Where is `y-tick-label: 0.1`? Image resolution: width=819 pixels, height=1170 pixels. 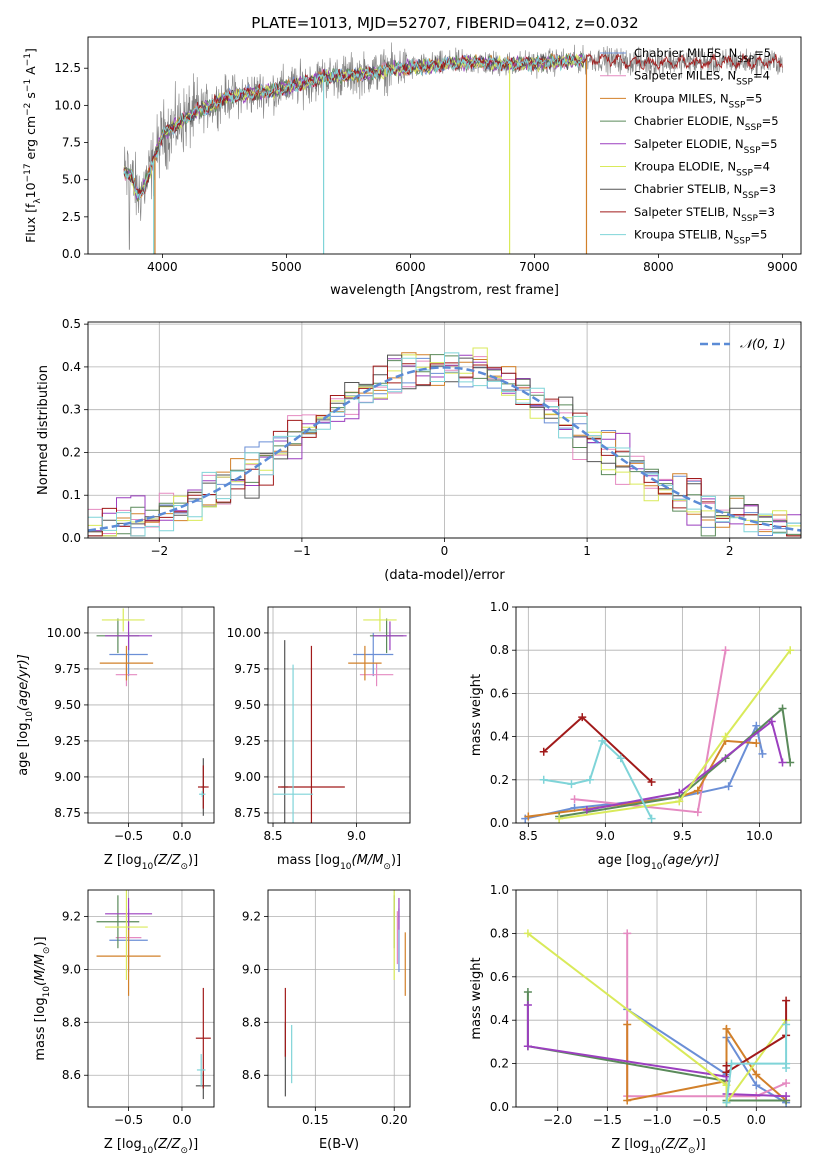 y-tick-label: 0.1 is located at coordinates (71, 495).